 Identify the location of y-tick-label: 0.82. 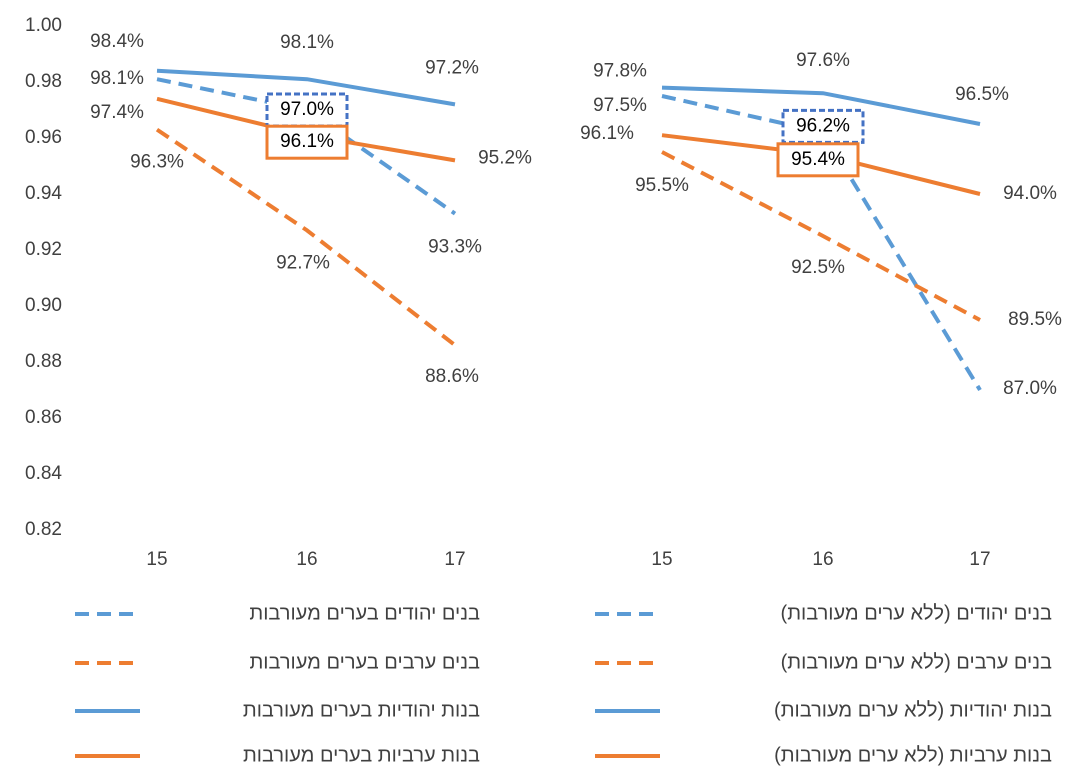
(43, 529).